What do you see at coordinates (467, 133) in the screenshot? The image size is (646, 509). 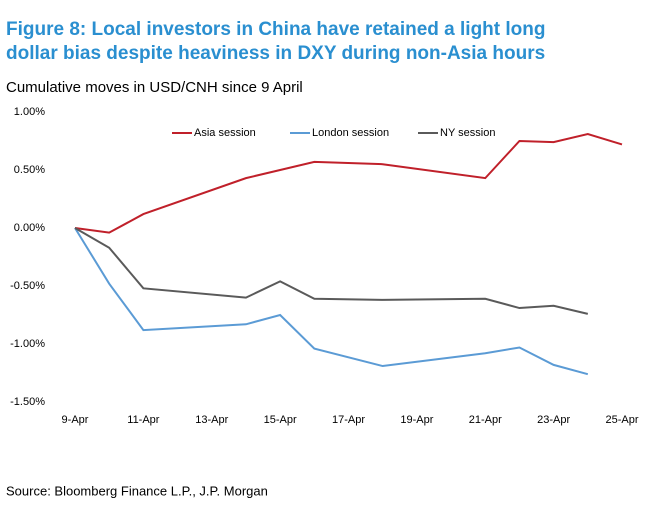 I see `legend-label: NY session` at bounding box center [467, 133].